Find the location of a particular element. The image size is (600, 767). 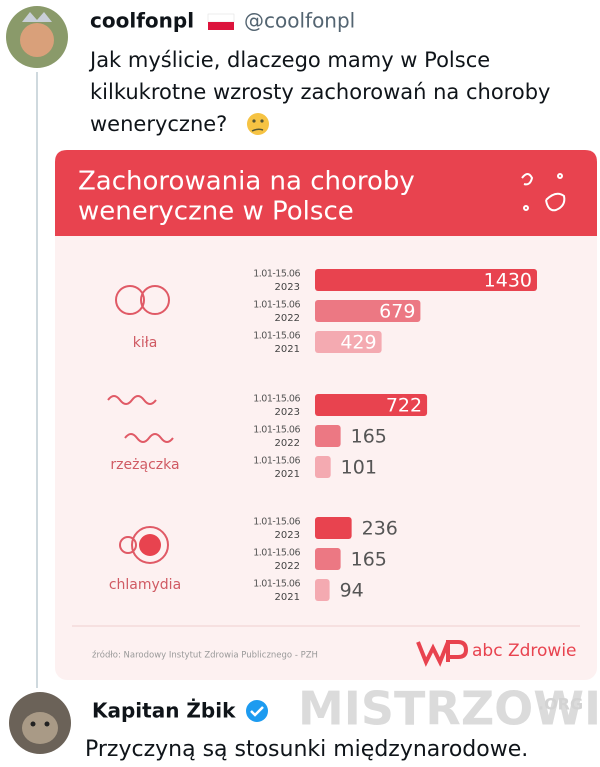

chart-title: Zachorowania na choroby is located at coordinates (246, 182).